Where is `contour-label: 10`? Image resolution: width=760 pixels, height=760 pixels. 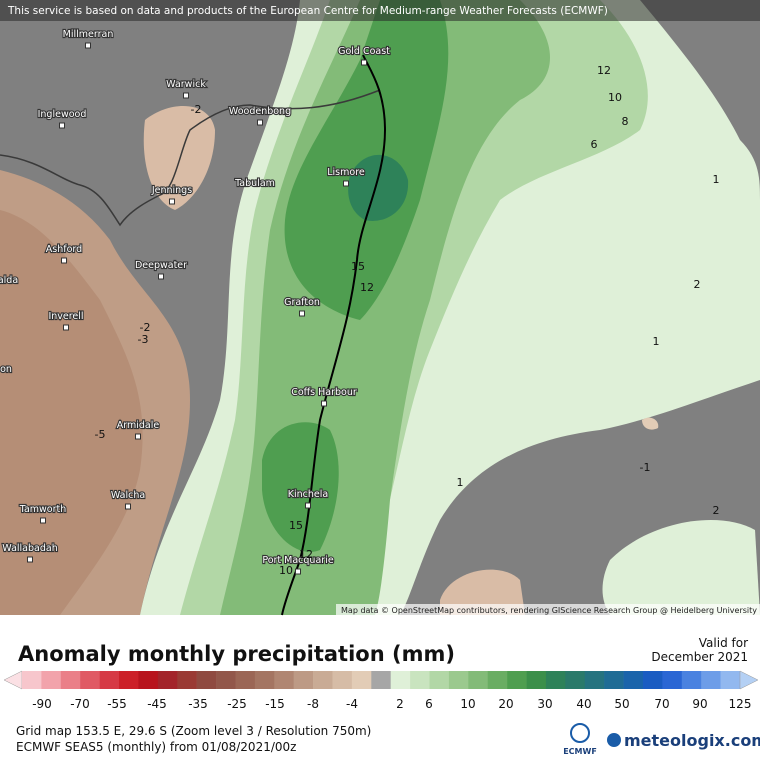 contour-label: 10 is located at coordinates (615, 97).